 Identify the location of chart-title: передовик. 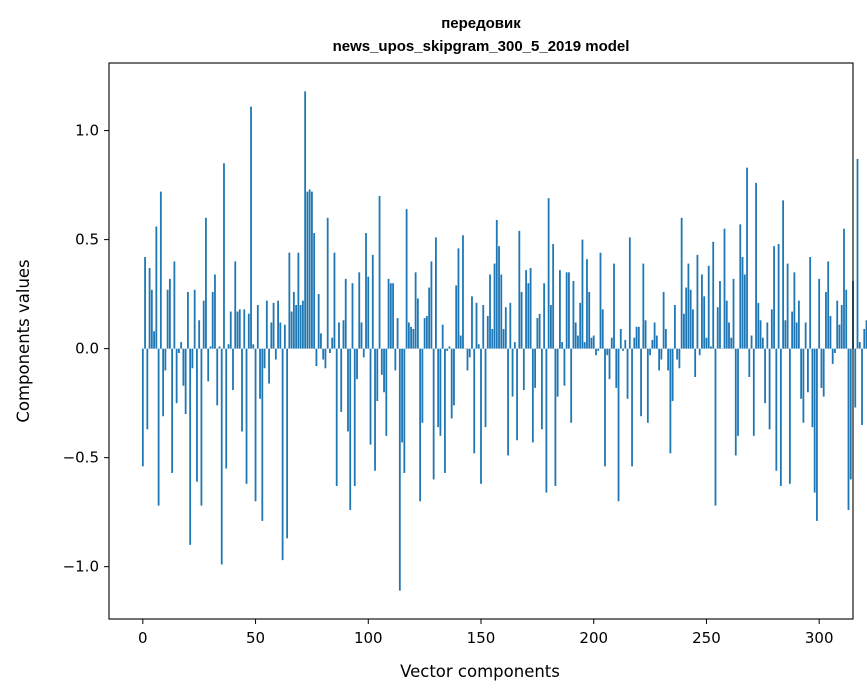
(481, 23).